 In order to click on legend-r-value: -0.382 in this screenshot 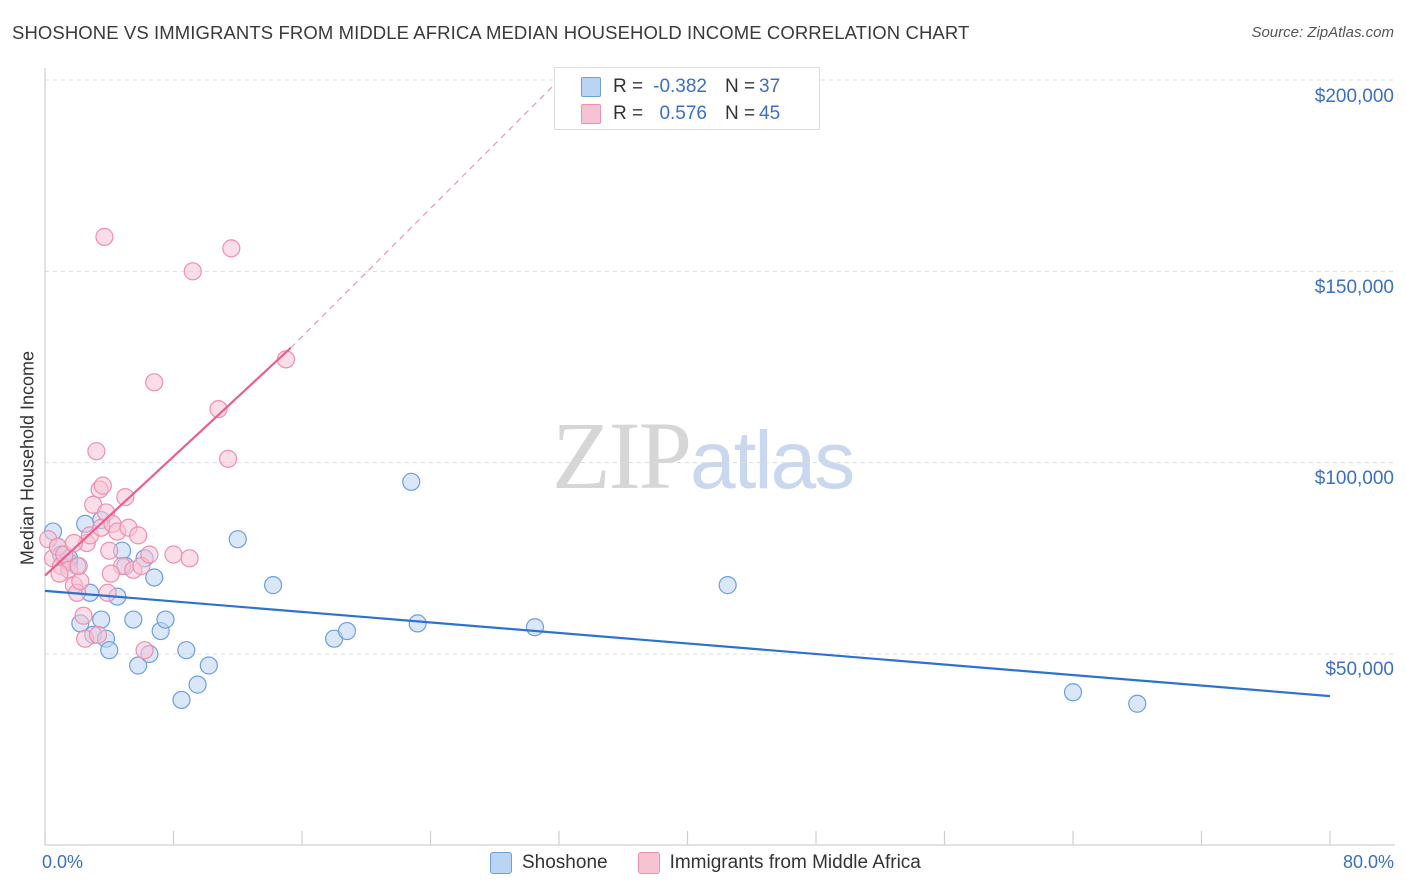, I will do `click(680, 86)`.